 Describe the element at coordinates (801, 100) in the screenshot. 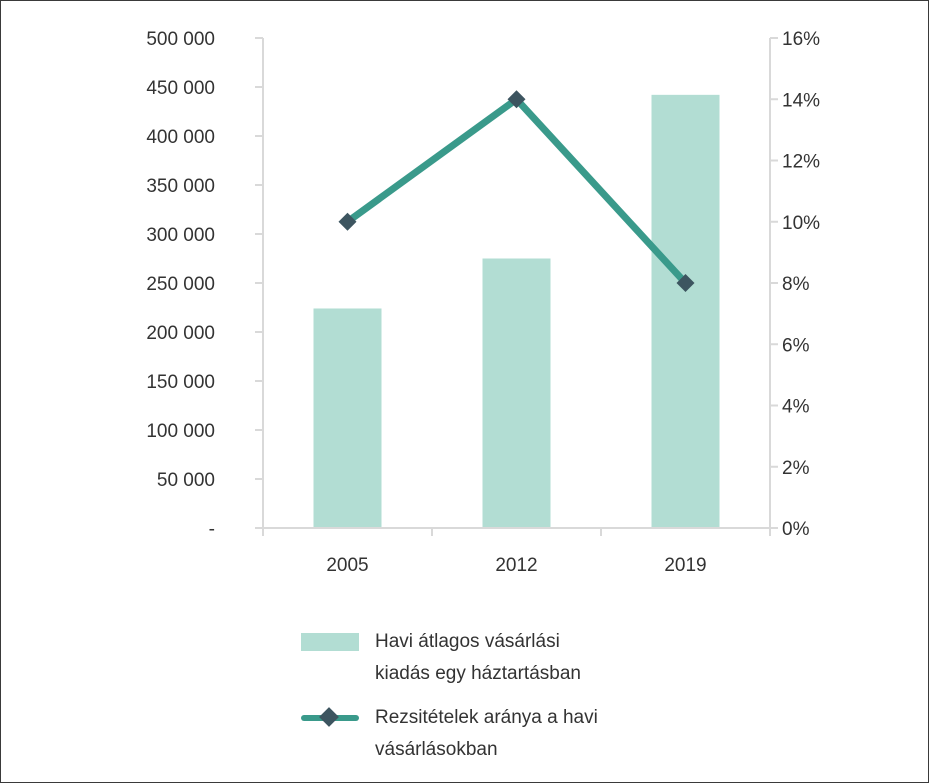

I see `right-tick-label: 14%` at that location.